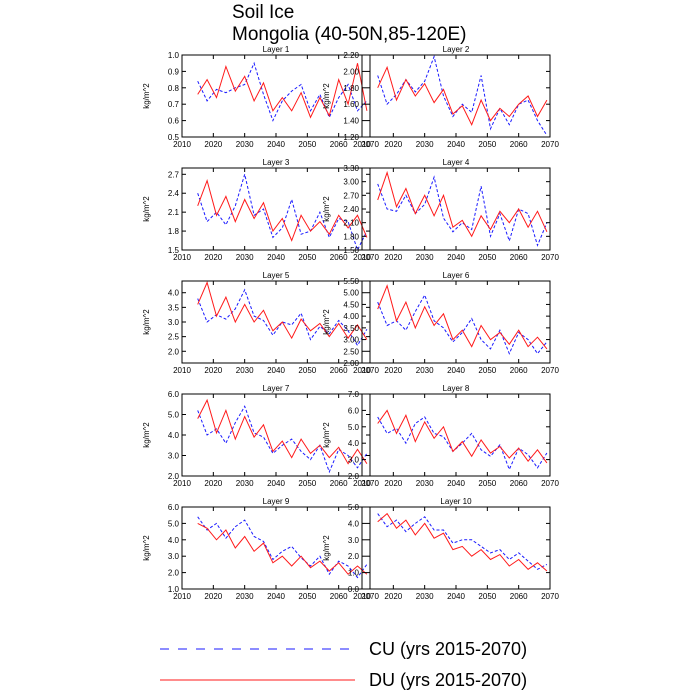  Describe the element at coordinates (174, 88) in the screenshot. I see `y-tick-label: 0.8` at that location.